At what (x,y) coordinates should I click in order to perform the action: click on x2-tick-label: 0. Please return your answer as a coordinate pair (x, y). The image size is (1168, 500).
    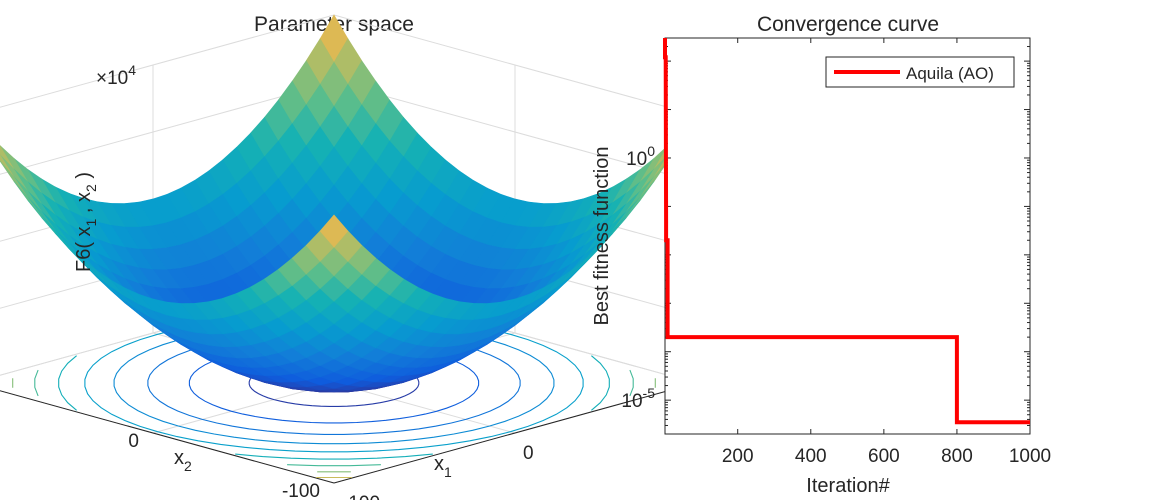
    Looking at the image, I should click on (133, 441).